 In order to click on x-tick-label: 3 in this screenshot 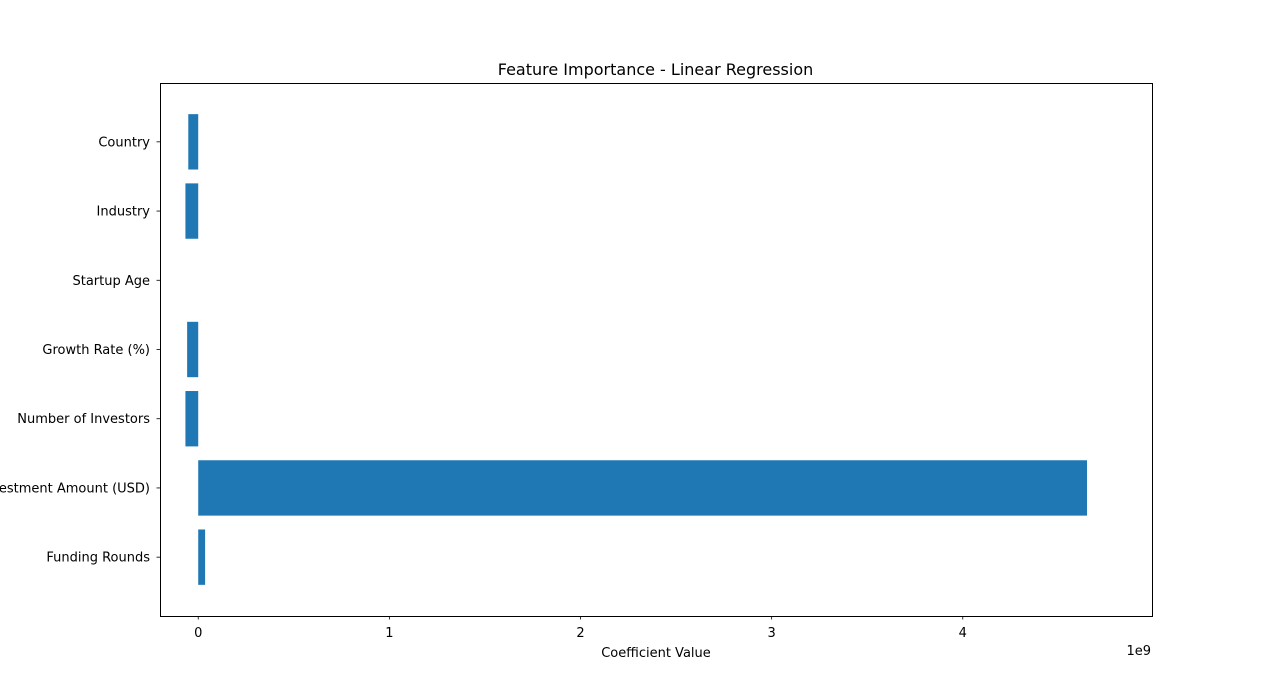, I will do `click(771, 633)`.